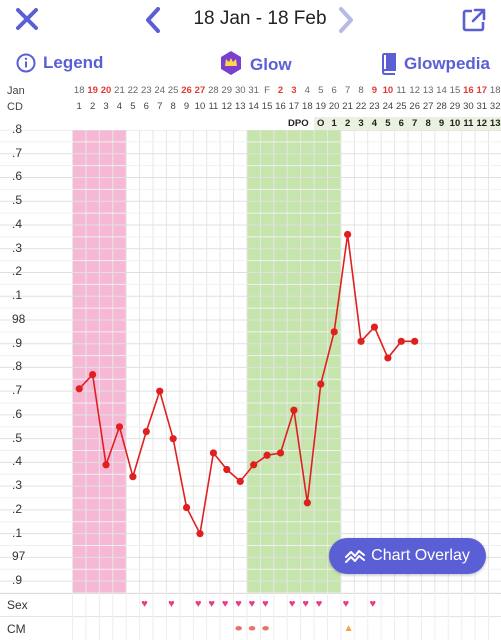 The height and width of the screenshot is (640, 501). What do you see at coordinates (441, 90) in the screenshot?
I see `date-cell: 14` at bounding box center [441, 90].